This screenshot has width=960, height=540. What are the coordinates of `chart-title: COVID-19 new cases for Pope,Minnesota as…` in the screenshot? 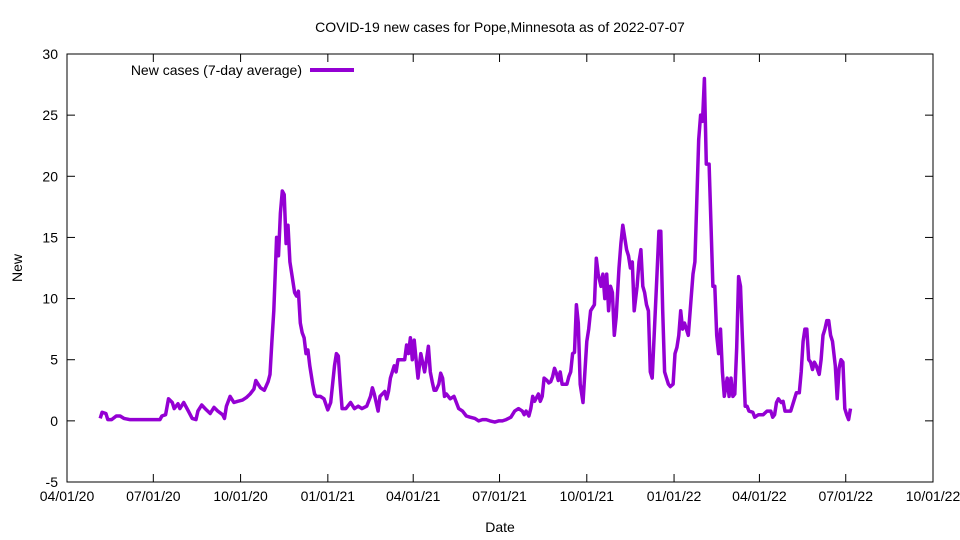 It's located at (500, 27).